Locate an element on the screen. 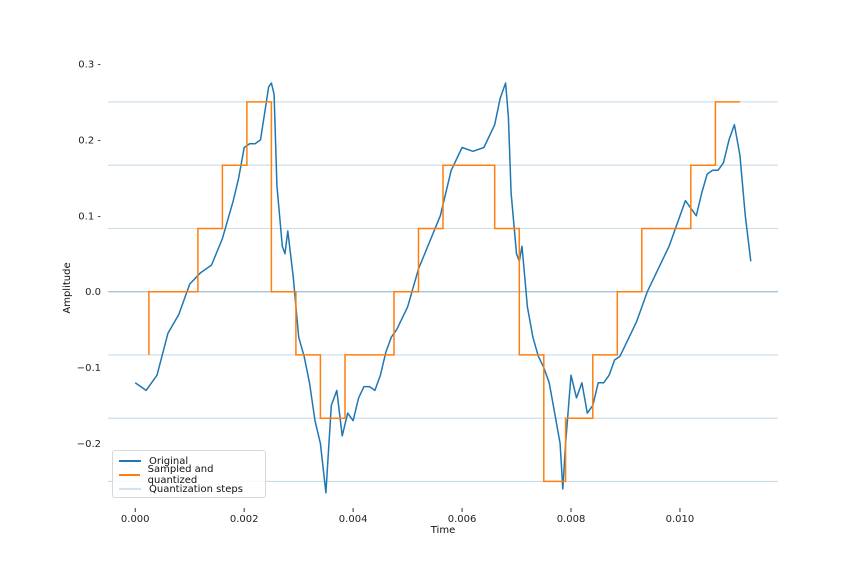 The width and height of the screenshot is (864, 576). x-tick-label: 0.004 is located at coordinates (353, 519).